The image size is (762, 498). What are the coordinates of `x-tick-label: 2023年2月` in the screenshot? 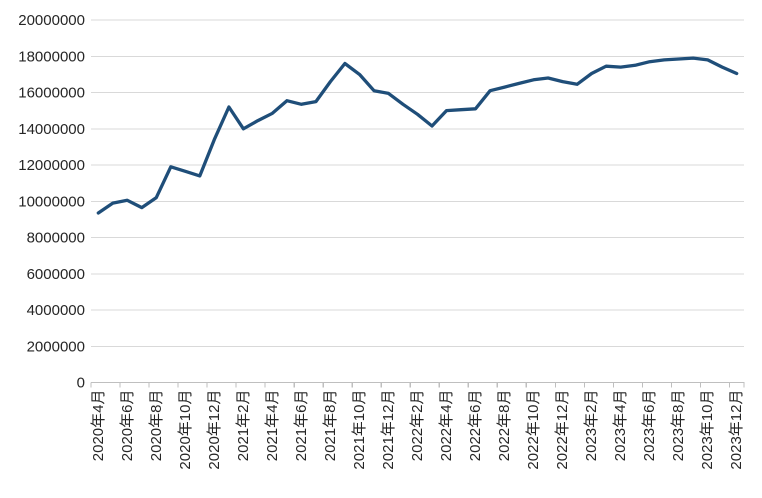 It's located at (591, 426).